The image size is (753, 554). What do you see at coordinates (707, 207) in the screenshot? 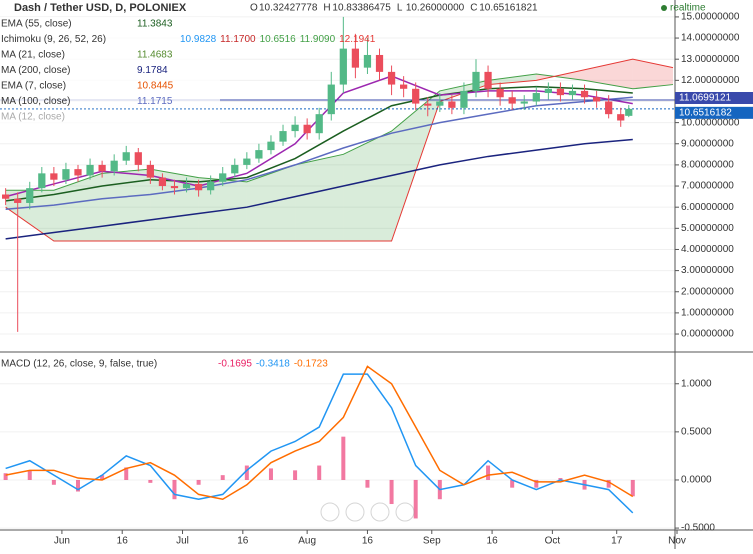
I see `y-tick-label: 6.00000000` at bounding box center [707, 207].